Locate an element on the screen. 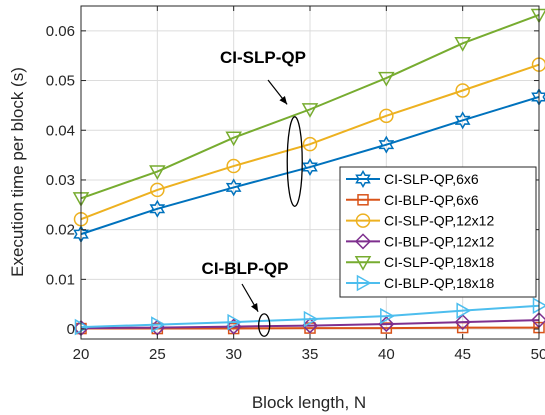  x-axis-label: Block length, N is located at coordinates (309, 402).